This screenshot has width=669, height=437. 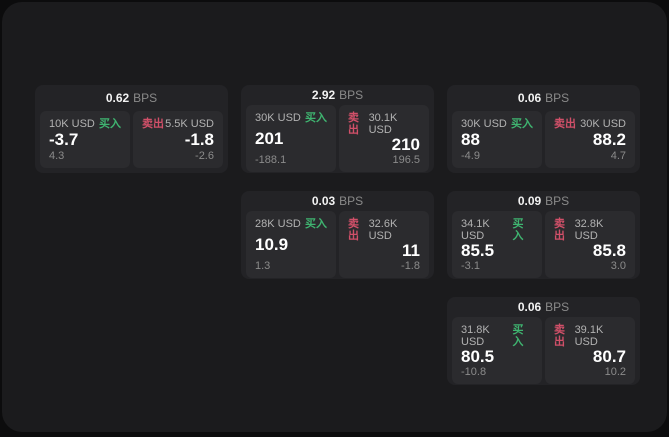 I want to click on buy-tile-header: 31.8K USD 买入, so click(x=497, y=336).